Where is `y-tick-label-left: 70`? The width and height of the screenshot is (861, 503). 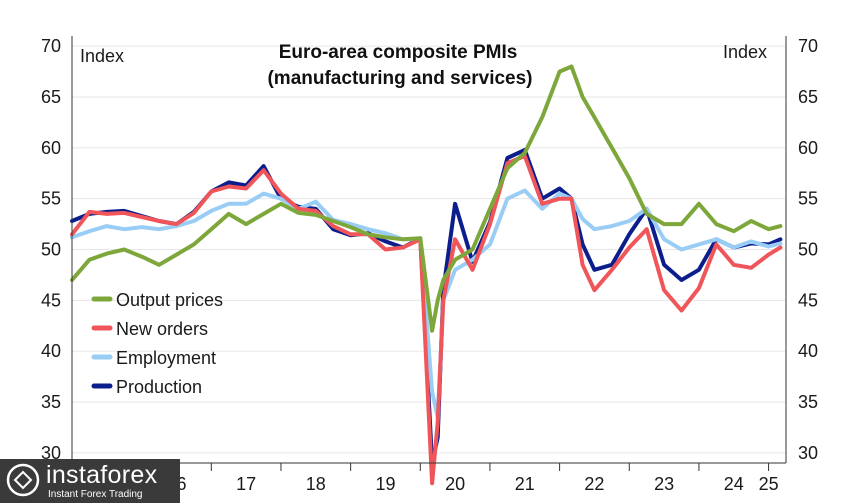
y-tick-label-left: 70 is located at coordinates (51, 46).